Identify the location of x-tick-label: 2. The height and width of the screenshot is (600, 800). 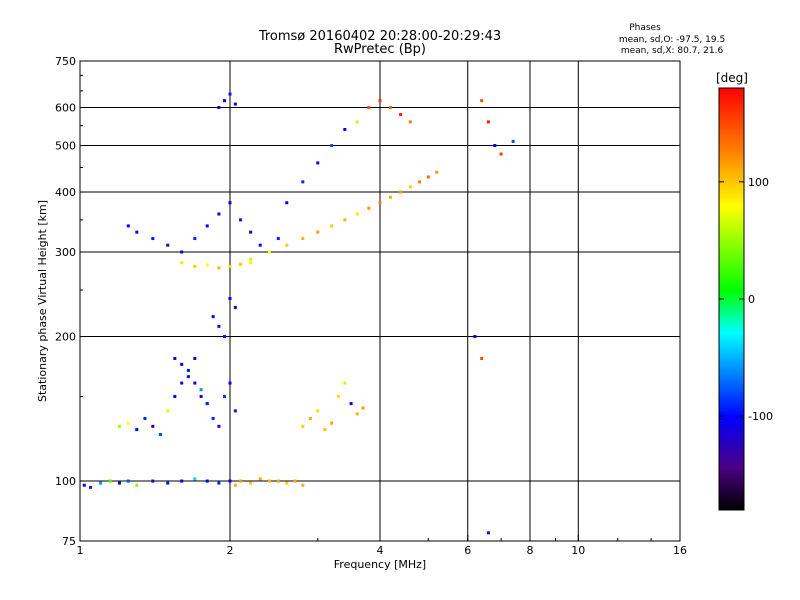
(230, 550).